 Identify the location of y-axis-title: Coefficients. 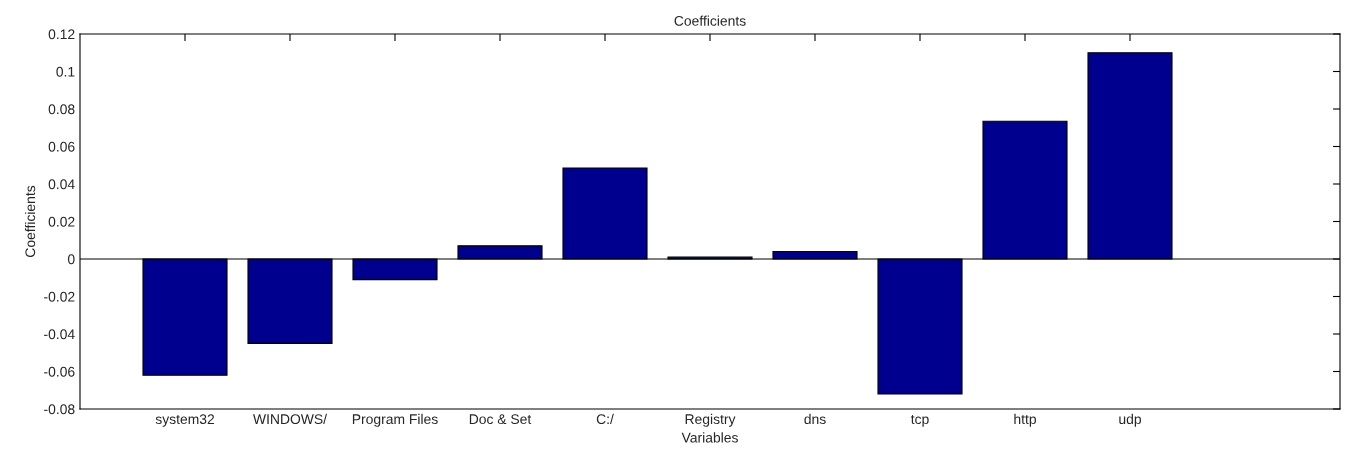
(30, 221).